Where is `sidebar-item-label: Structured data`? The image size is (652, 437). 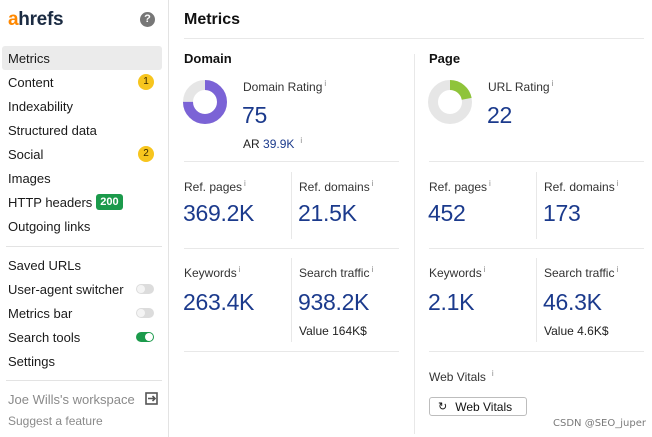
sidebar-item-label: Structured data is located at coordinates (52, 130).